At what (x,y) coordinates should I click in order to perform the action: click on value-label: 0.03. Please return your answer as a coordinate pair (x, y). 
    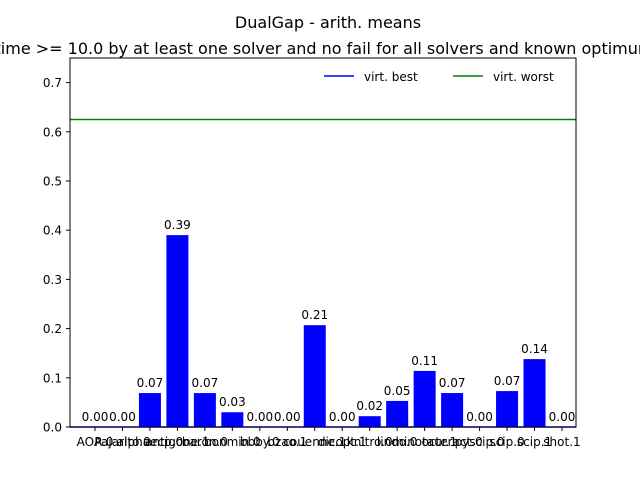
    Looking at the image, I should click on (232, 402).